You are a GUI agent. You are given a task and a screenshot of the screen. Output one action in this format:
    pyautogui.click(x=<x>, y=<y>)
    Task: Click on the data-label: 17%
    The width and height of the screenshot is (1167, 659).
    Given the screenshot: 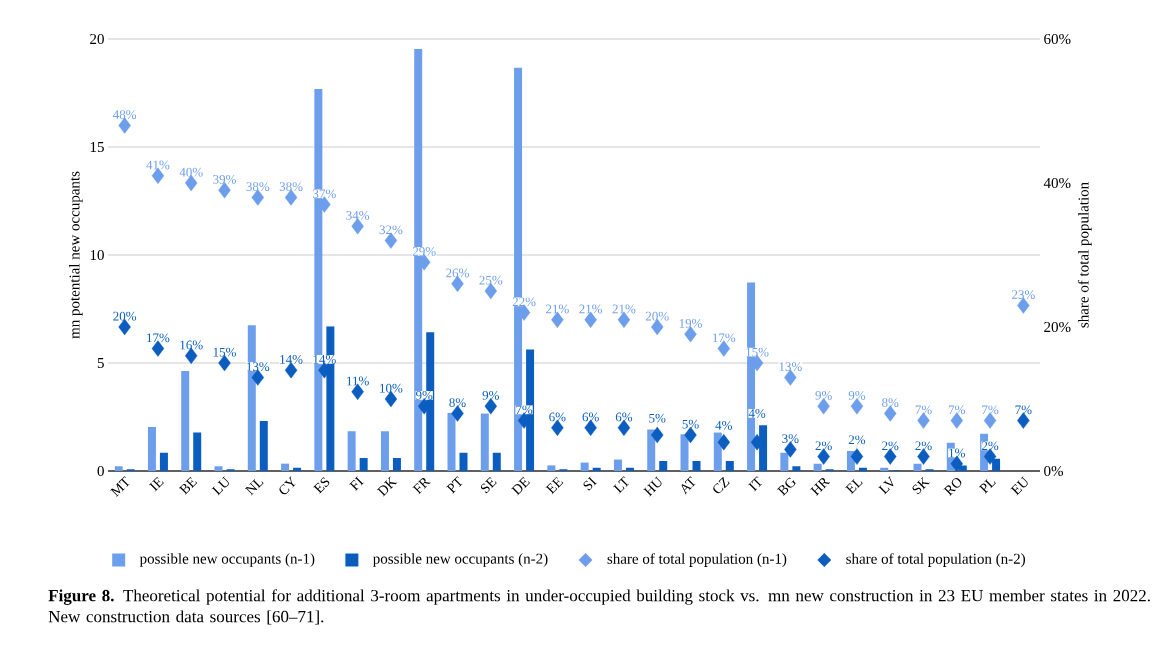 What is the action you would take?
    pyautogui.click(x=724, y=338)
    